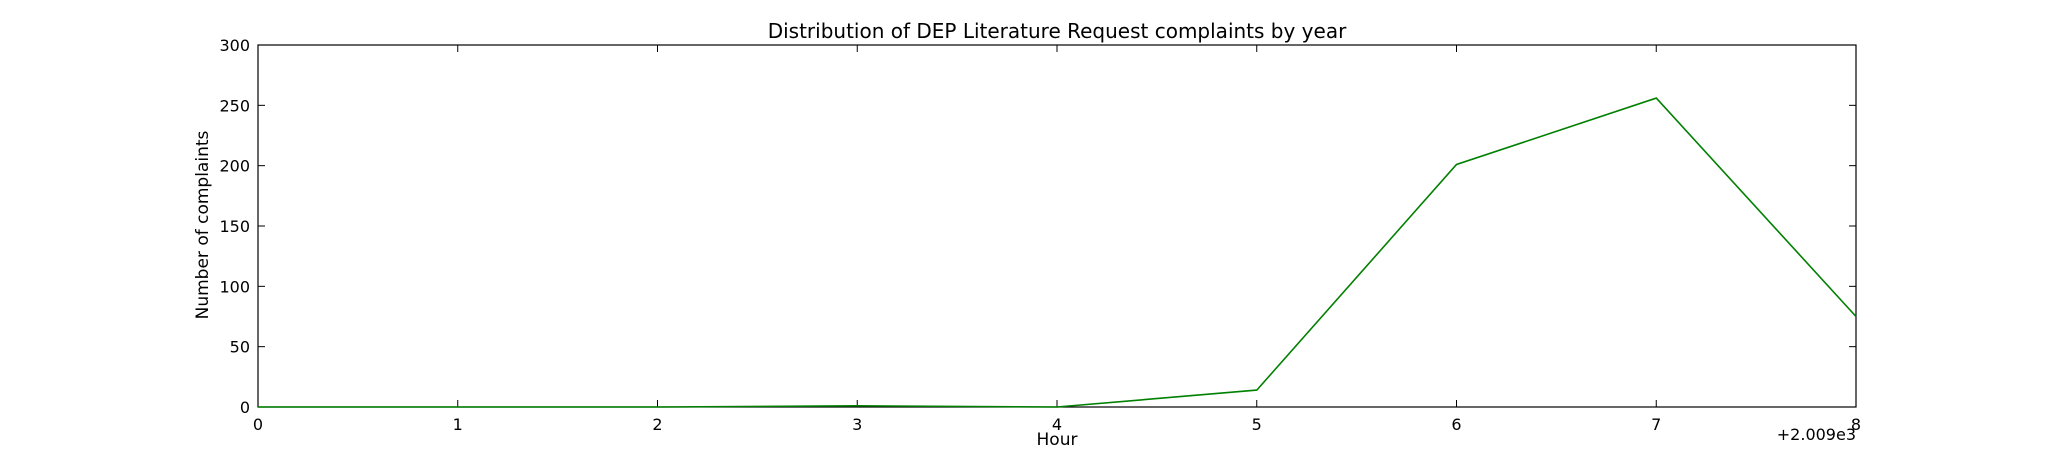 This screenshot has height=454, width=2050. Describe the element at coordinates (1257, 424) in the screenshot. I see `x-tick-label: 5` at that location.